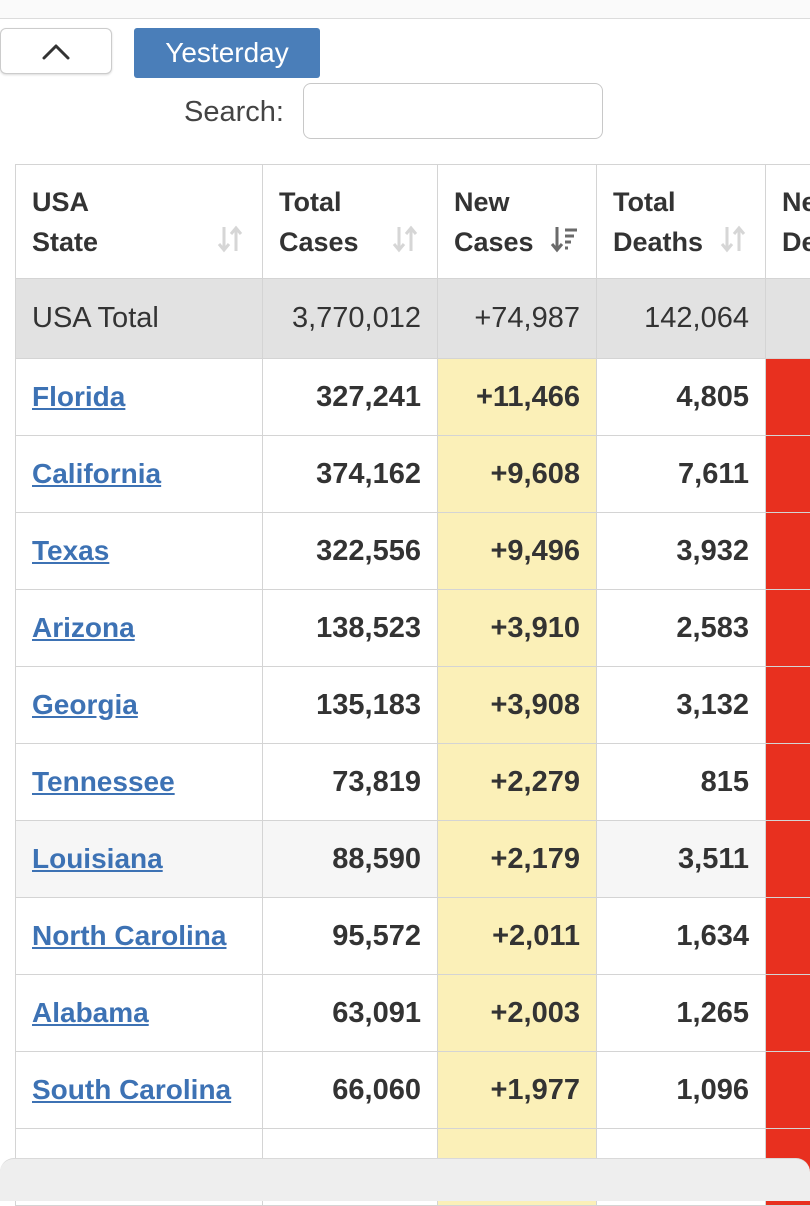  I want to click on total-row: USA Total 3,770,012 +74,987 142,064, so click(413, 319).